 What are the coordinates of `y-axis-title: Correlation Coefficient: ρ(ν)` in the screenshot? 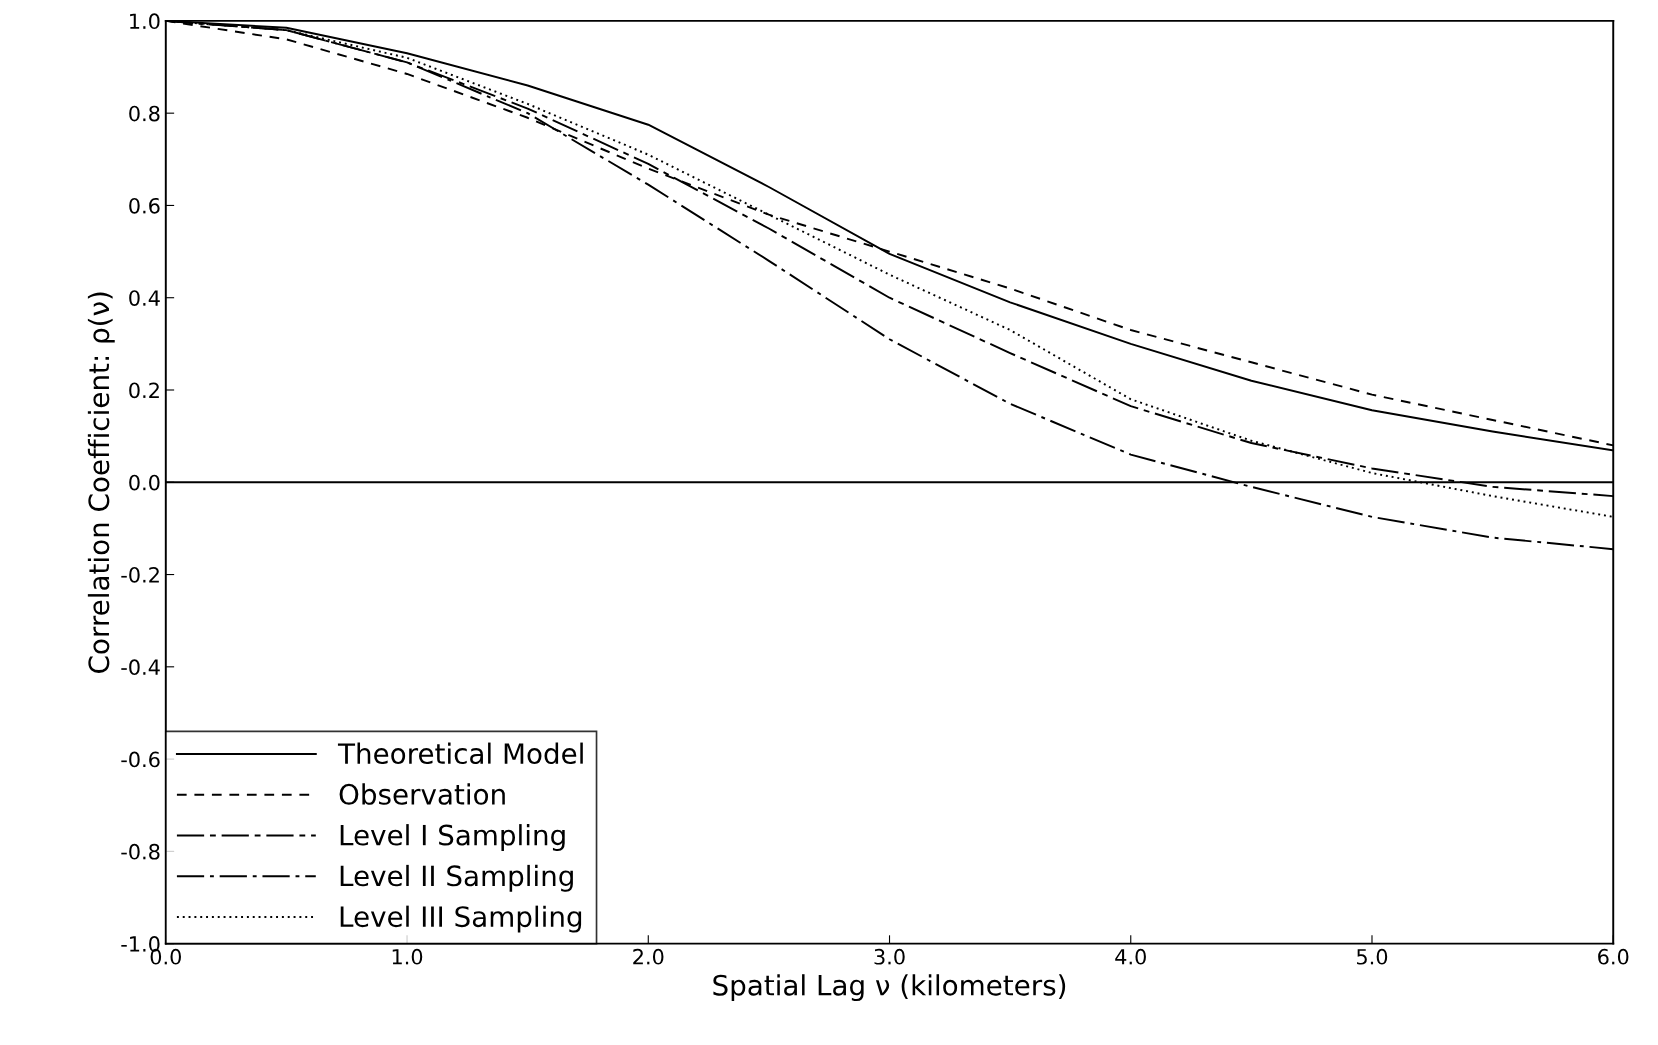 It's located at (101, 482).